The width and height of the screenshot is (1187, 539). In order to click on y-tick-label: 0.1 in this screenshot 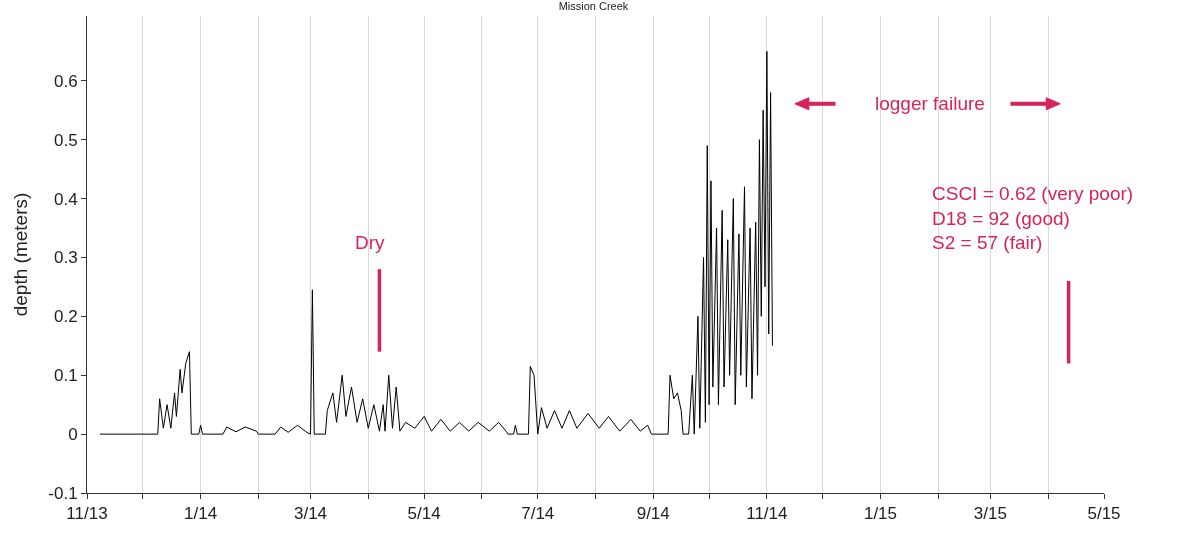, I will do `click(65, 376)`.